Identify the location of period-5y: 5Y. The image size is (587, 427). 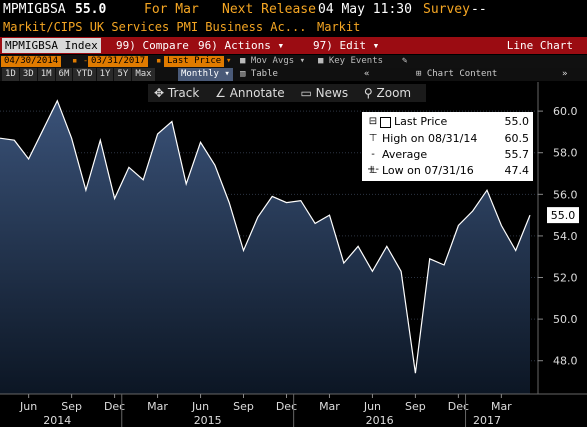
(123, 74).